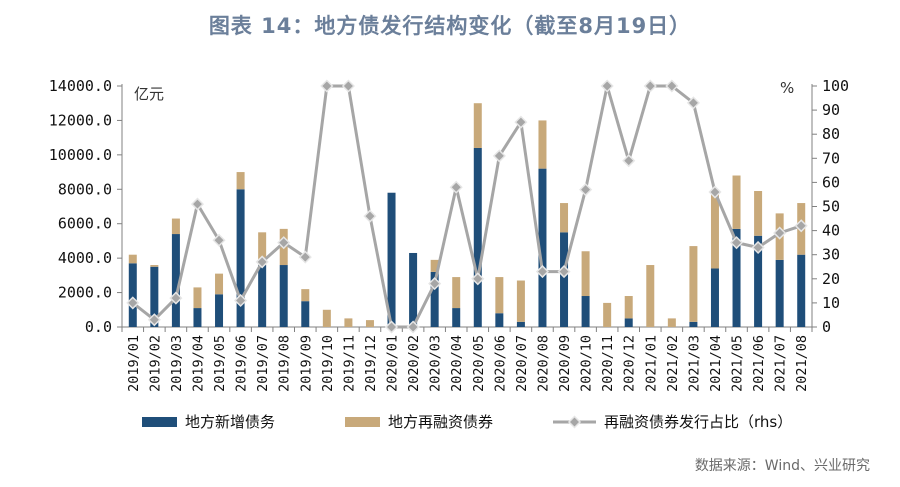 This screenshot has width=900, height=487. What do you see at coordinates (242, 363) in the screenshot?
I see `x-tick-label: 2019/06` at bounding box center [242, 363].